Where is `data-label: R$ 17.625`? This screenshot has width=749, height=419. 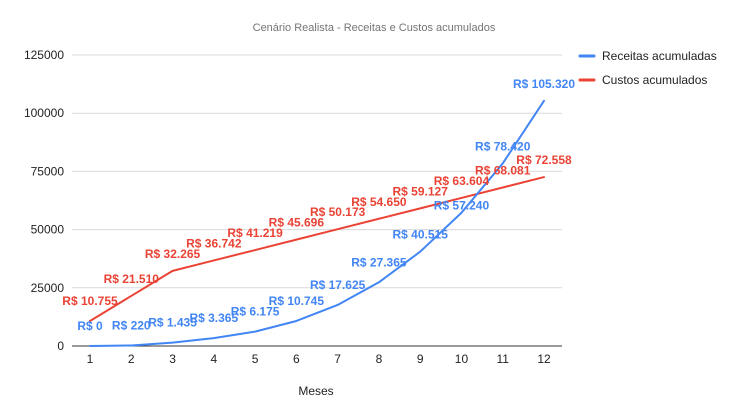
data-label: R$ 17.625 is located at coordinates (338, 285).